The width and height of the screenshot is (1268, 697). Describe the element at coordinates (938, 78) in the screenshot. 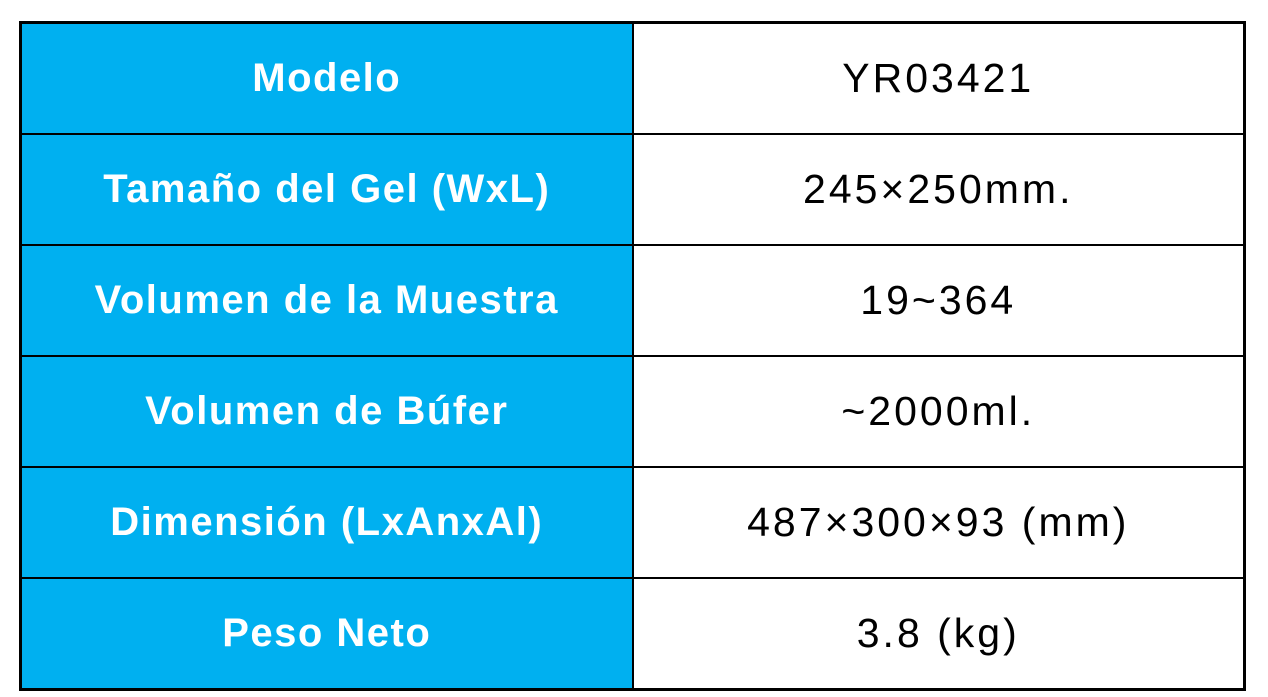

I see `spec-value-modelo: YR03421` at that location.